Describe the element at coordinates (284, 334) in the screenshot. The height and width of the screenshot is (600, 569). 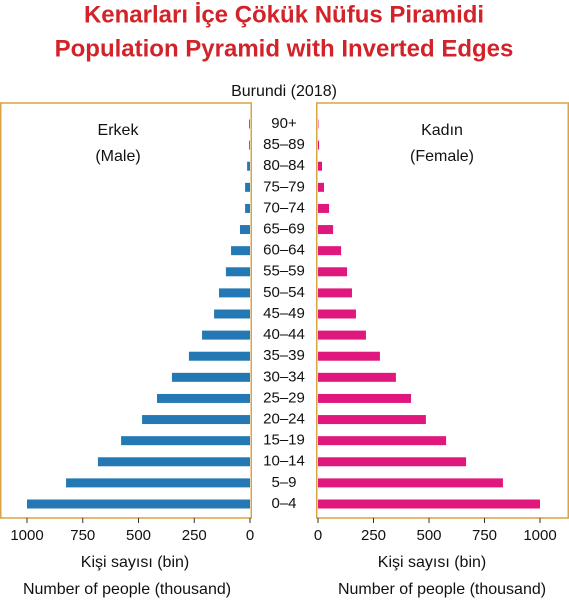
I see `age-label: 40–44` at that location.